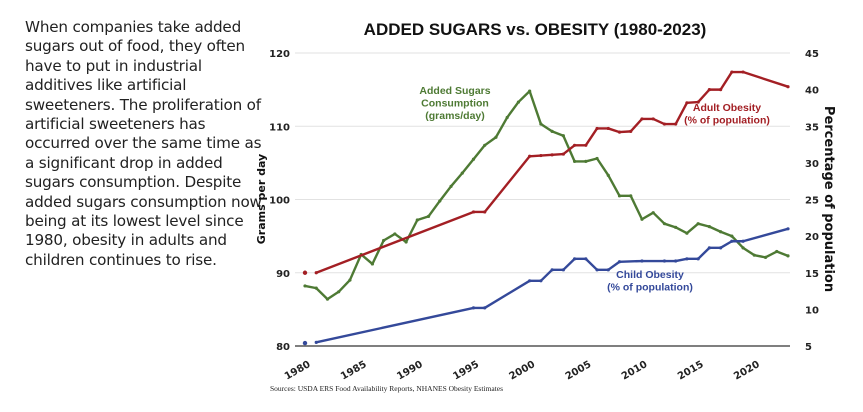  What do you see at coordinates (747, 370) in the screenshot?
I see `x-tick-label: 2020` at bounding box center [747, 370].